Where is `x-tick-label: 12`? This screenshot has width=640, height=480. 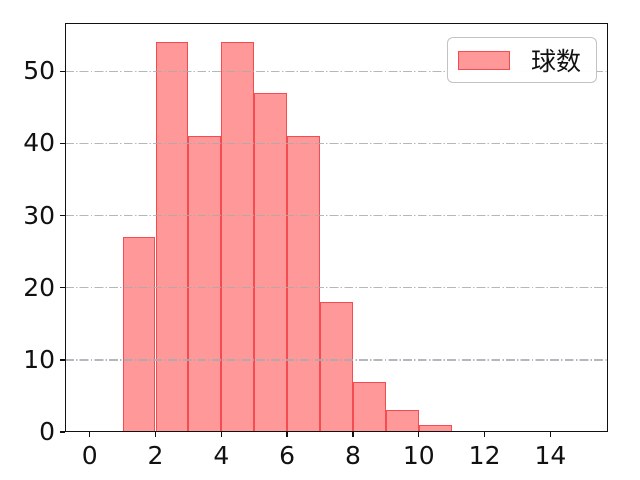 x-tick-label: 12 is located at coordinates (484, 455).